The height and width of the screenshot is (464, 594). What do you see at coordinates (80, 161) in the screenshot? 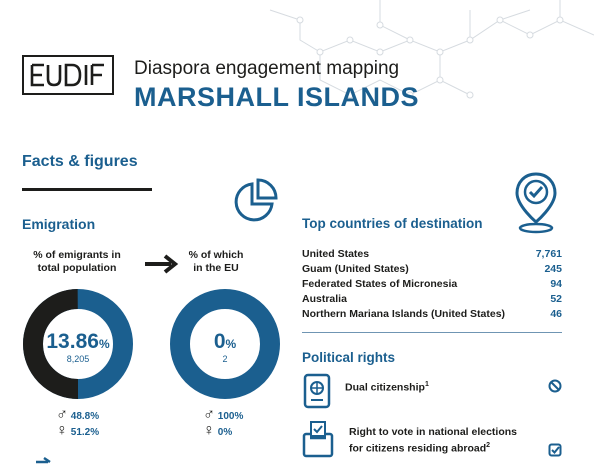
I see `facts-heading: Facts & figures` at bounding box center [80, 161].